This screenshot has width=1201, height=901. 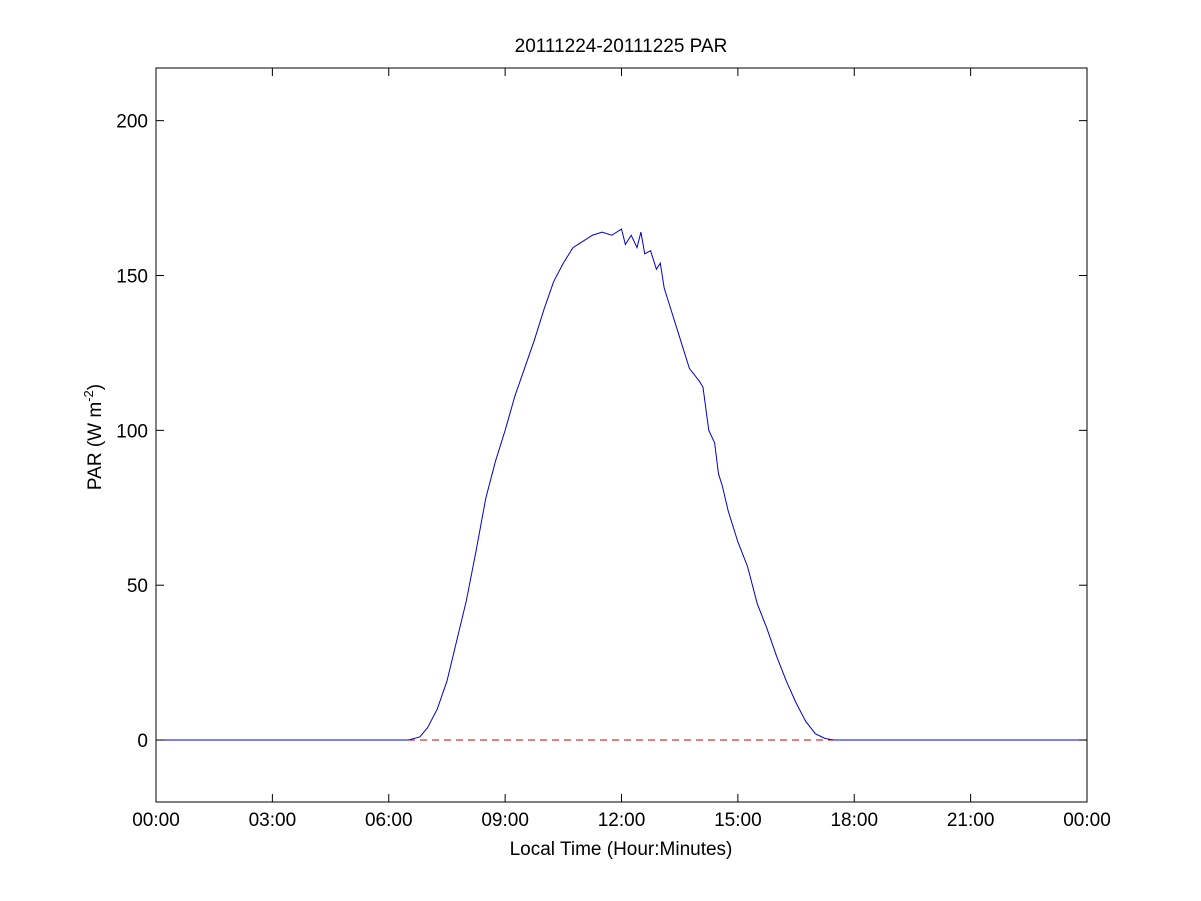 What do you see at coordinates (622, 820) in the screenshot?
I see `x-tick-label: 12:00` at bounding box center [622, 820].